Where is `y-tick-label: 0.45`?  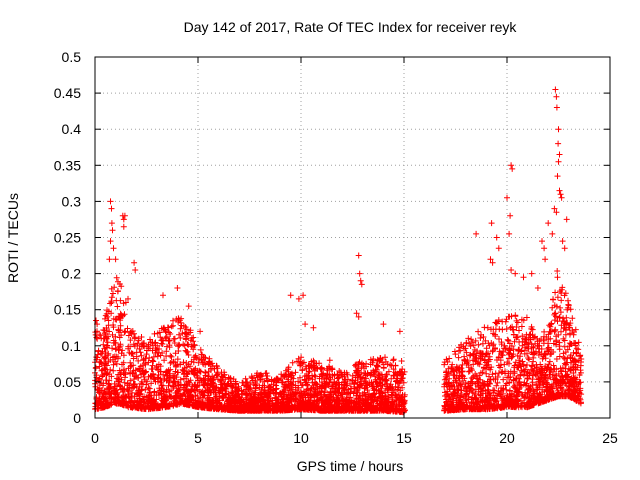 y-tick-label: 0.45 is located at coordinates (67, 93).